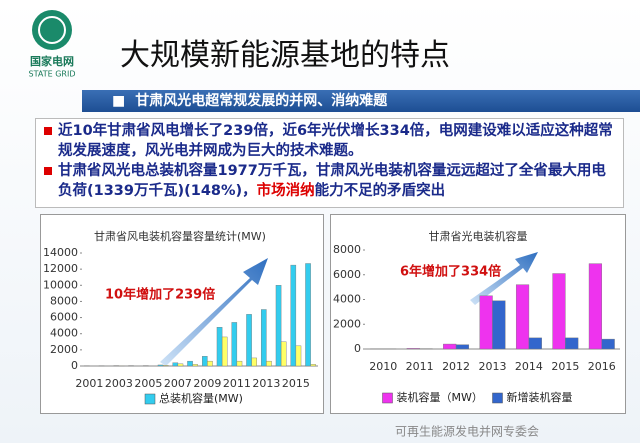  Describe the element at coordinates (178, 383) in the screenshot. I see `x-tick-label: 2007` at that location.